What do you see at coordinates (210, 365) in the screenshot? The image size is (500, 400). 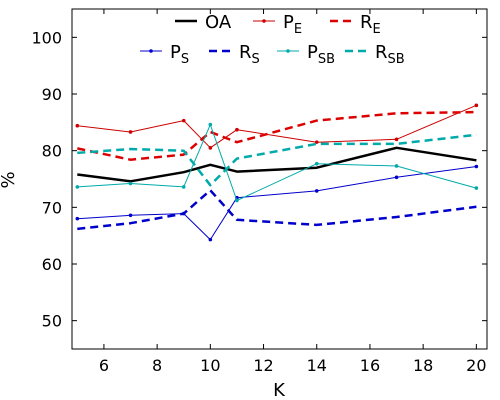 I see `x-tick-label: 10` at bounding box center [210, 365].